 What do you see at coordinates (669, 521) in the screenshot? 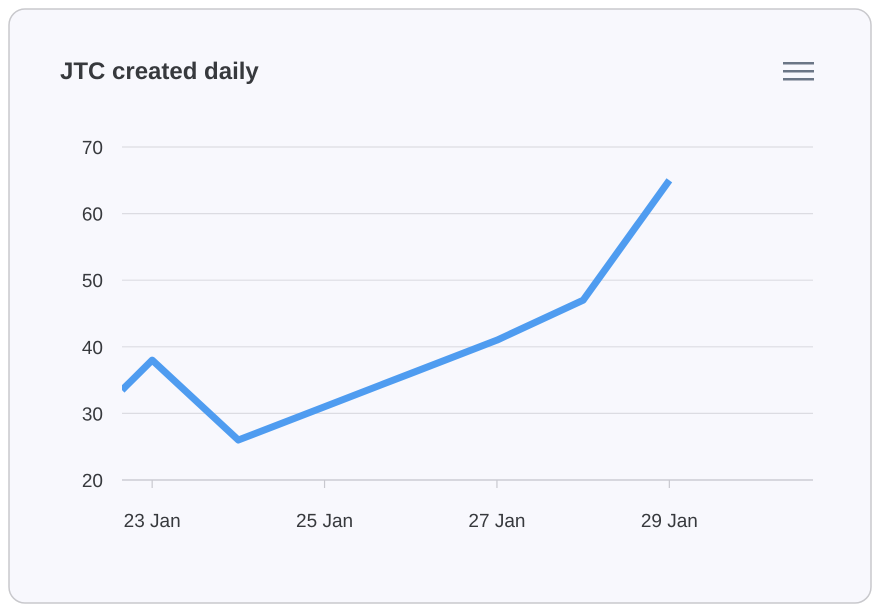
I see `x-tick-label: 29 Jan` at bounding box center [669, 521].